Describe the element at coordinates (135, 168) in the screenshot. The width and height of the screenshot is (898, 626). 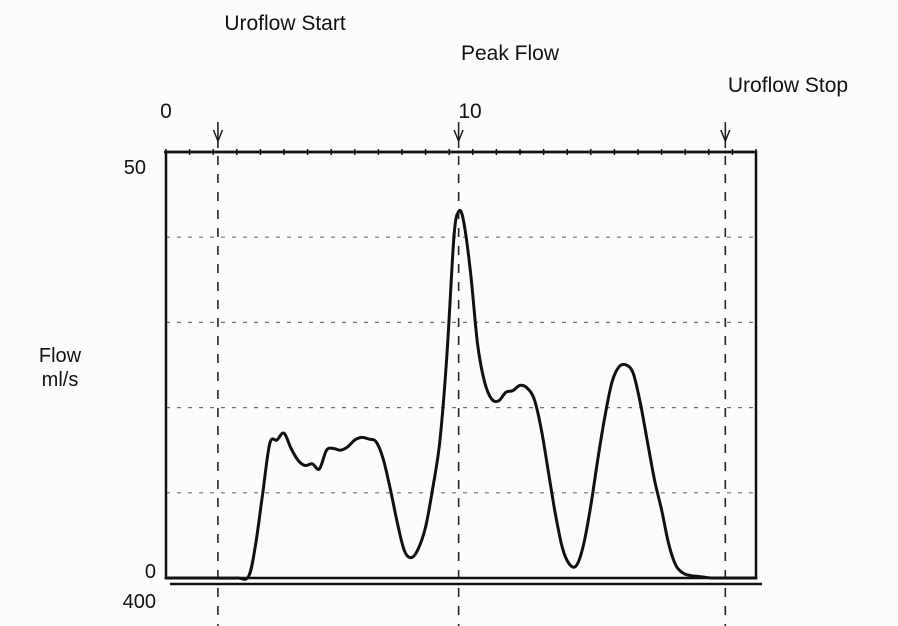
I see `y-tick-label-50: 50` at that location.